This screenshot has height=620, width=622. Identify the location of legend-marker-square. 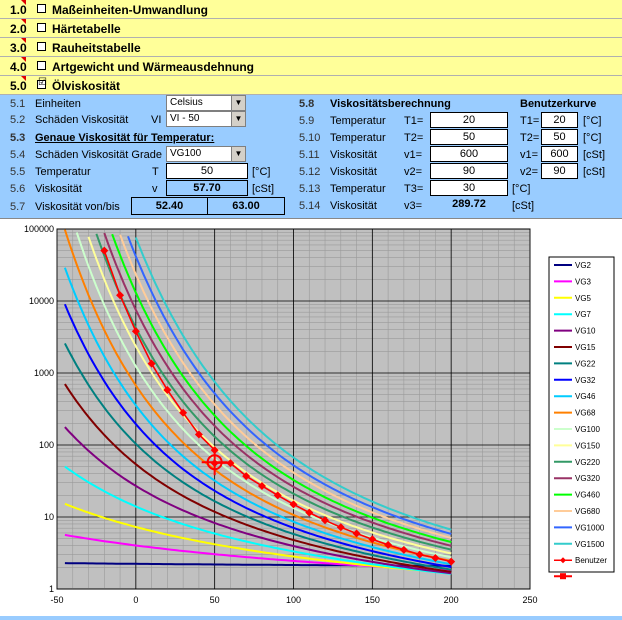
(563, 576).